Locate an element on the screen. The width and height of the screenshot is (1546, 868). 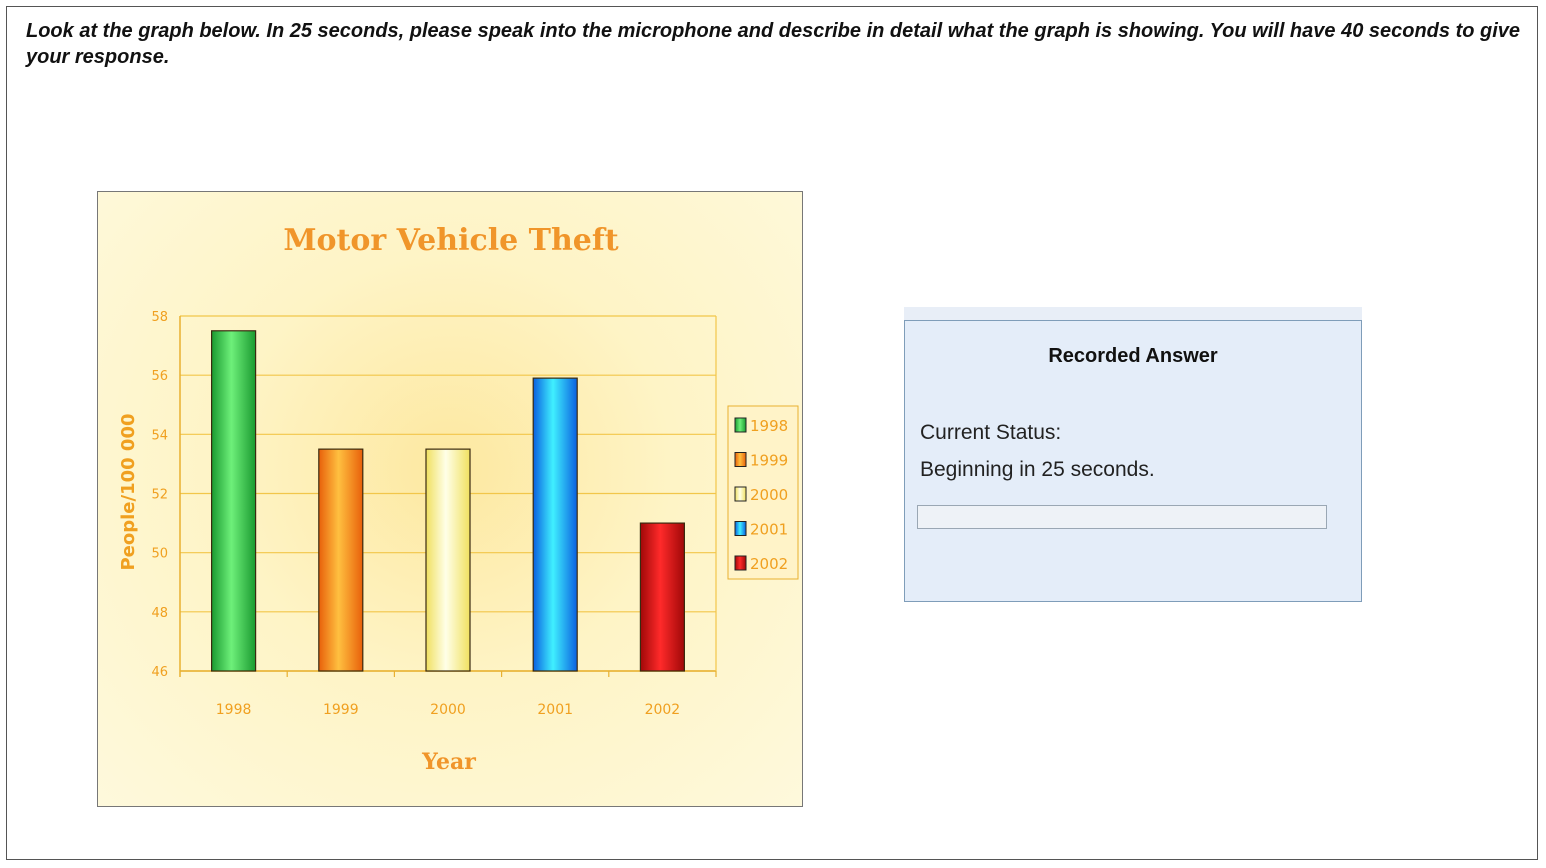
y-tick-label: 56 is located at coordinates (159, 376).